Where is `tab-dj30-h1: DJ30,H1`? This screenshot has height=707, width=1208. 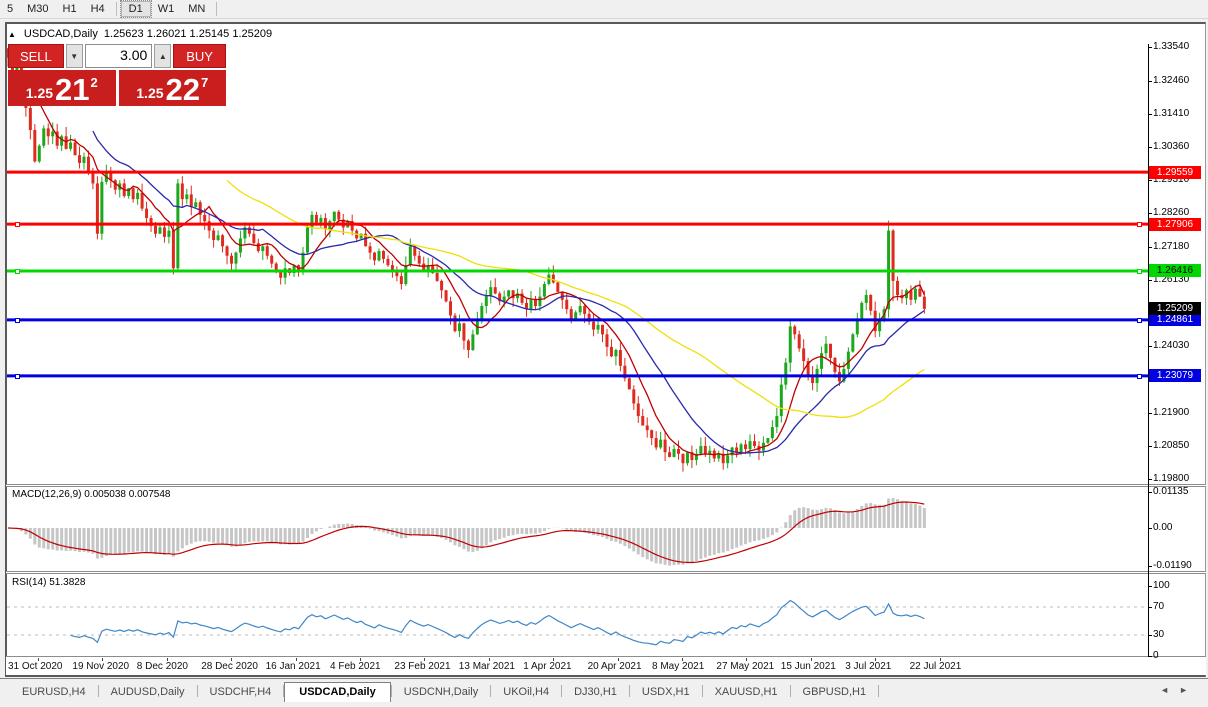 tab-dj30-h1: DJ30,H1 is located at coordinates (595, 692).